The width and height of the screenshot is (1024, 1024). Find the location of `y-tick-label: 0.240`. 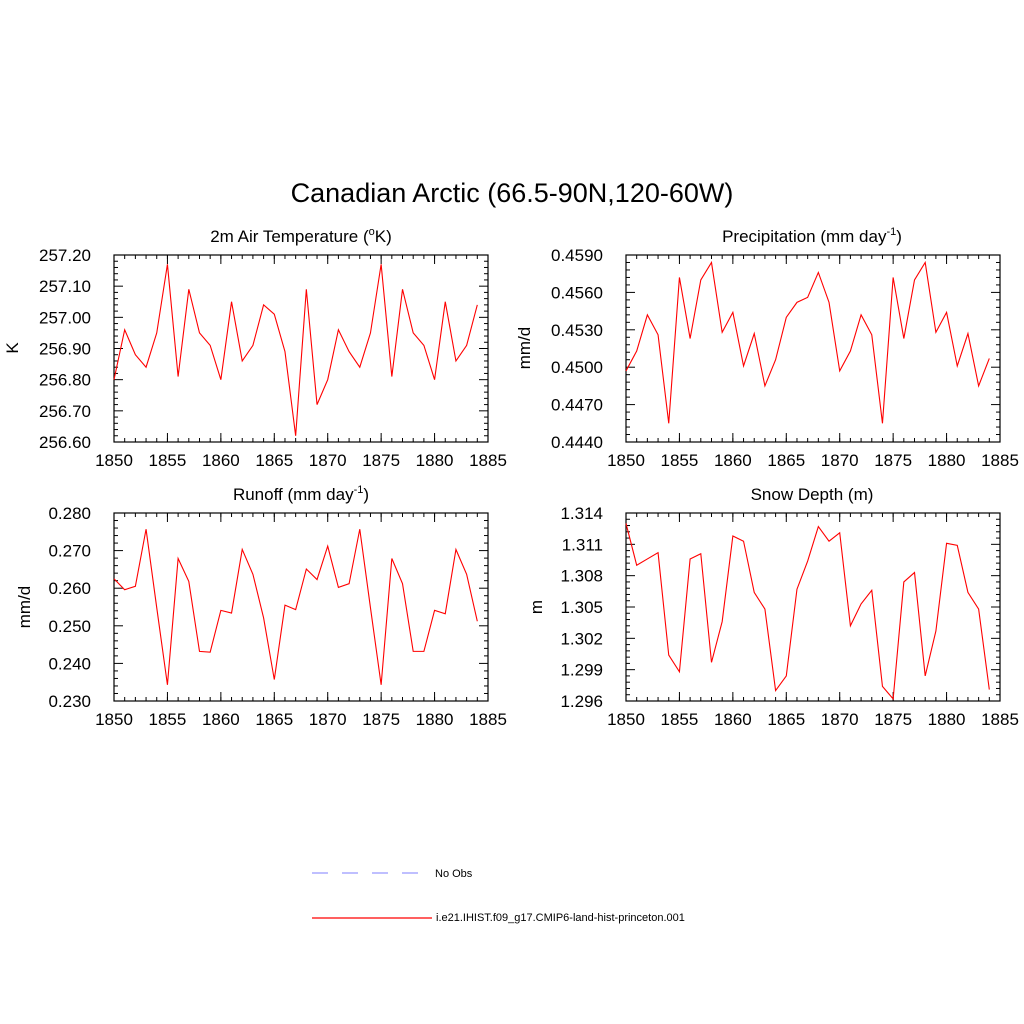

y-tick-label: 0.240 is located at coordinates (69, 663).